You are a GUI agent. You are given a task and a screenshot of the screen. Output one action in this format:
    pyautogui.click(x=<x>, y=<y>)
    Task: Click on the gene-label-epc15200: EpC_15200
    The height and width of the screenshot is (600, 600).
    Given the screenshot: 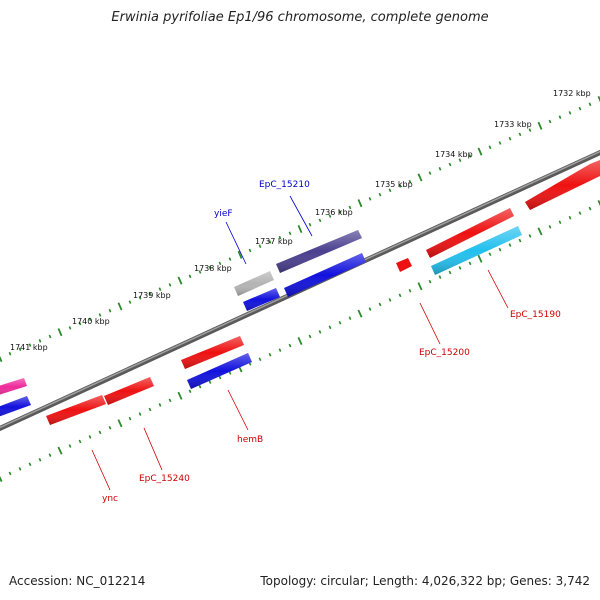 What is the action you would take?
    pyautogui.click(x=444, y=353)
    